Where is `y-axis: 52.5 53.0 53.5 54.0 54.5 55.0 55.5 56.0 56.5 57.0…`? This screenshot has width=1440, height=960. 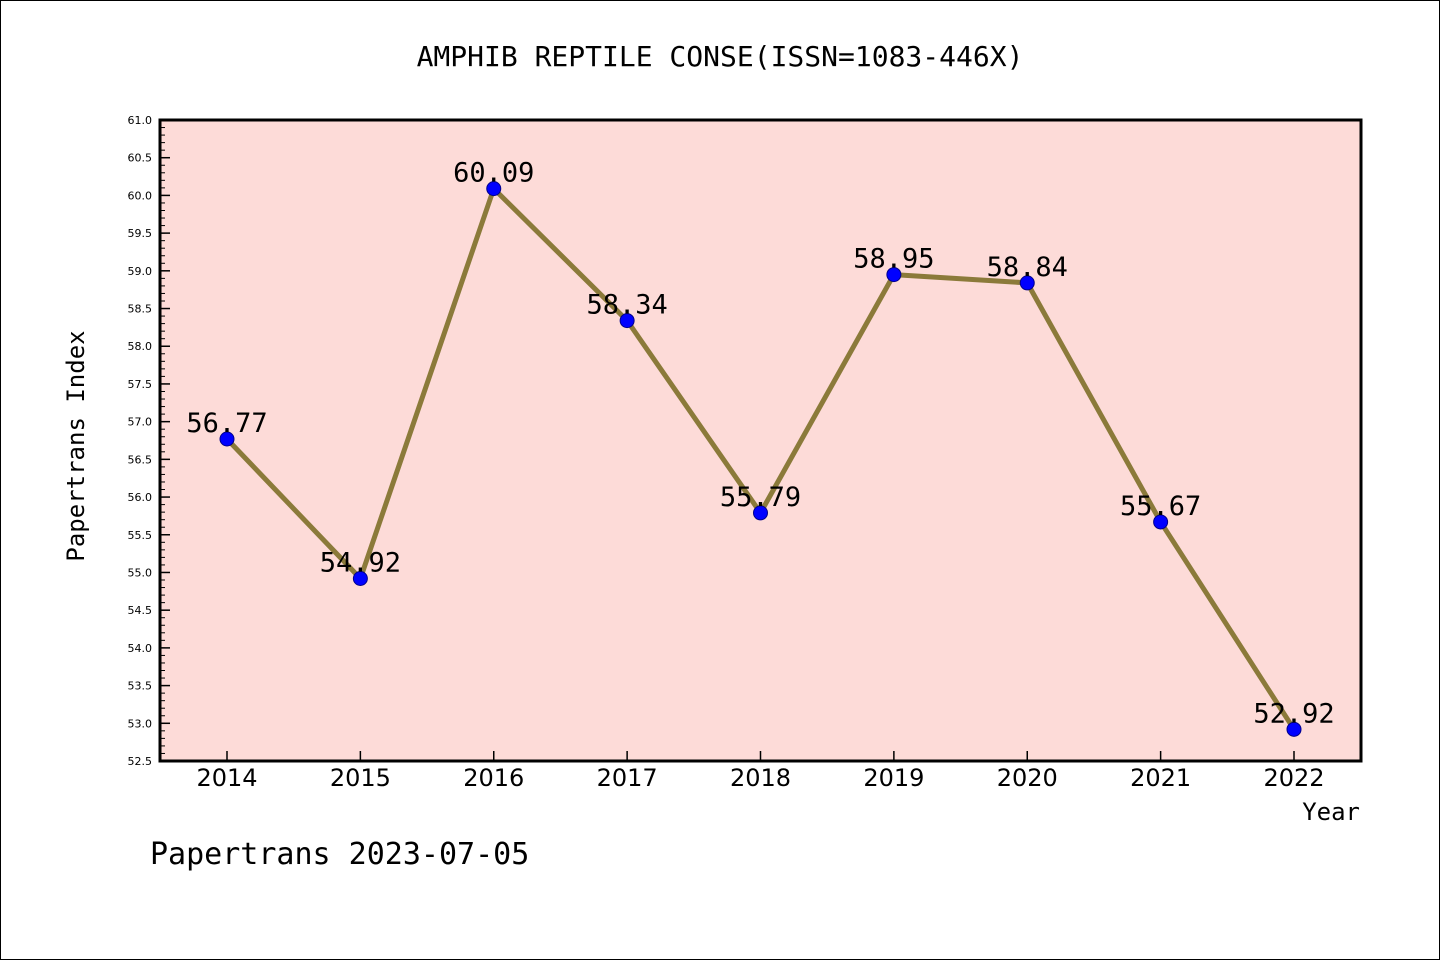 y-axis: 52.5 53.0 53.5 54.0 54.5 55.0 55.5 56.0 56.5 57.0… is located at coordinates (149, 441).